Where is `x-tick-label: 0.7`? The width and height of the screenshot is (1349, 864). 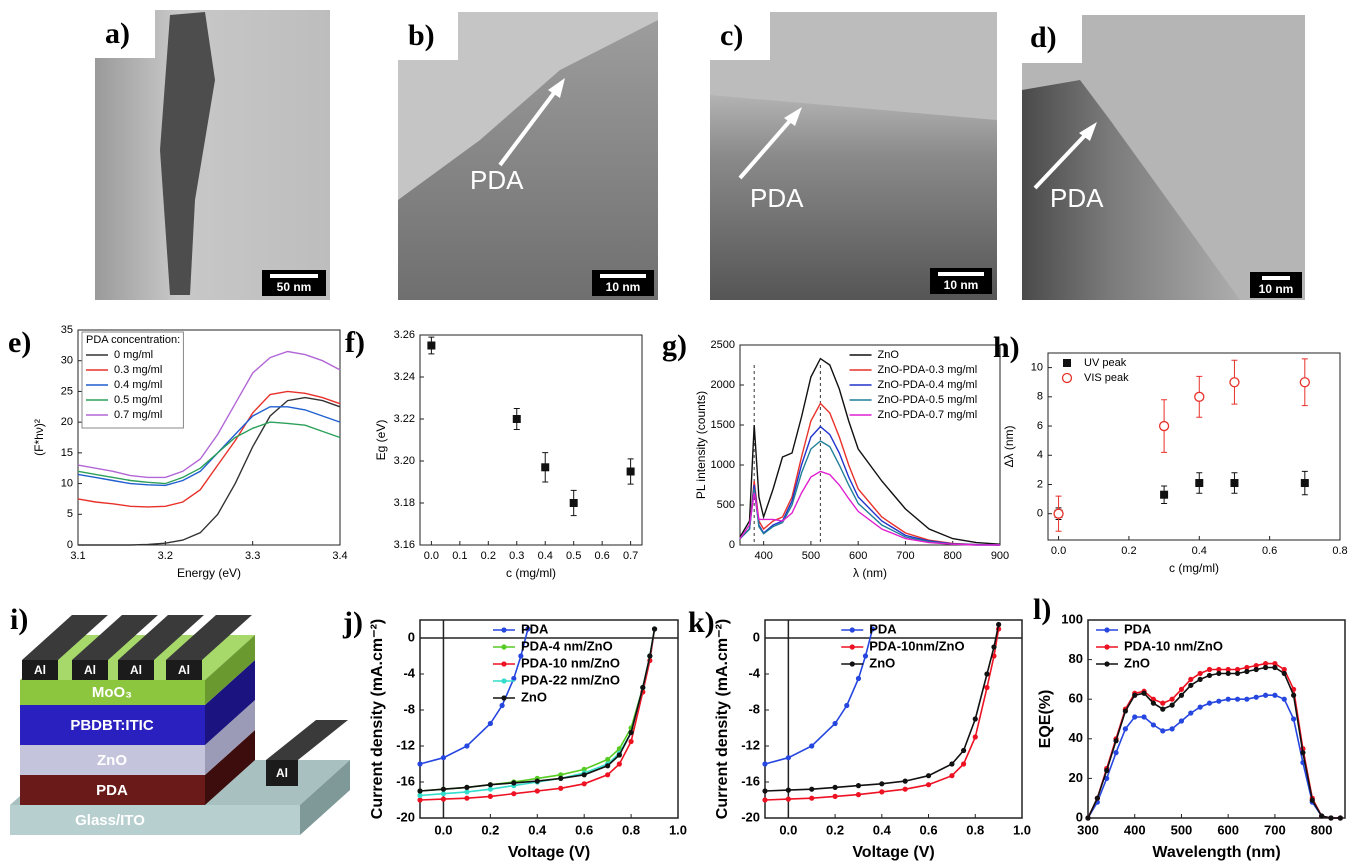
x-tick-label: 0.7 is located at coordinates (630, 556).